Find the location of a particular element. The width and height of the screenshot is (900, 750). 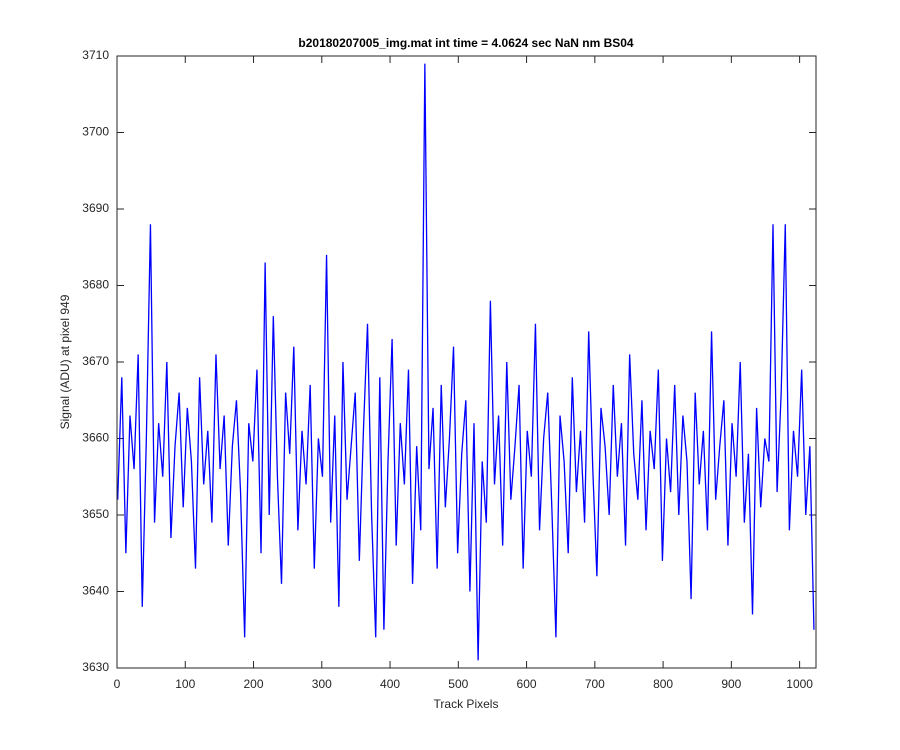

x-tick-label: 500 is located at coordinates (458, 684).